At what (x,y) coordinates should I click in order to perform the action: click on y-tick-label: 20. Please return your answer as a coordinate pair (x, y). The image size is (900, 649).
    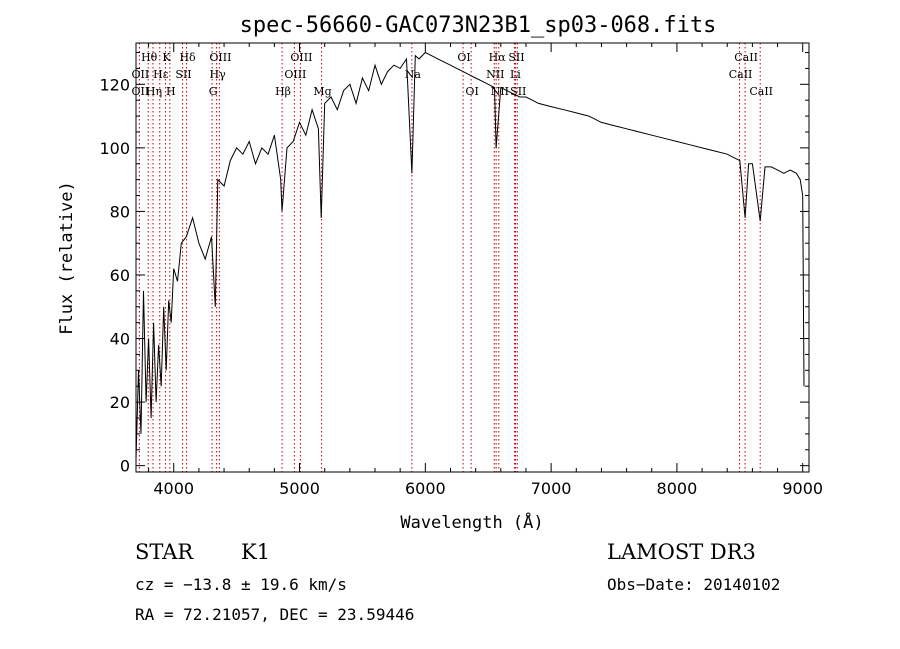
    Looking at the image, I should click on (120, 402).